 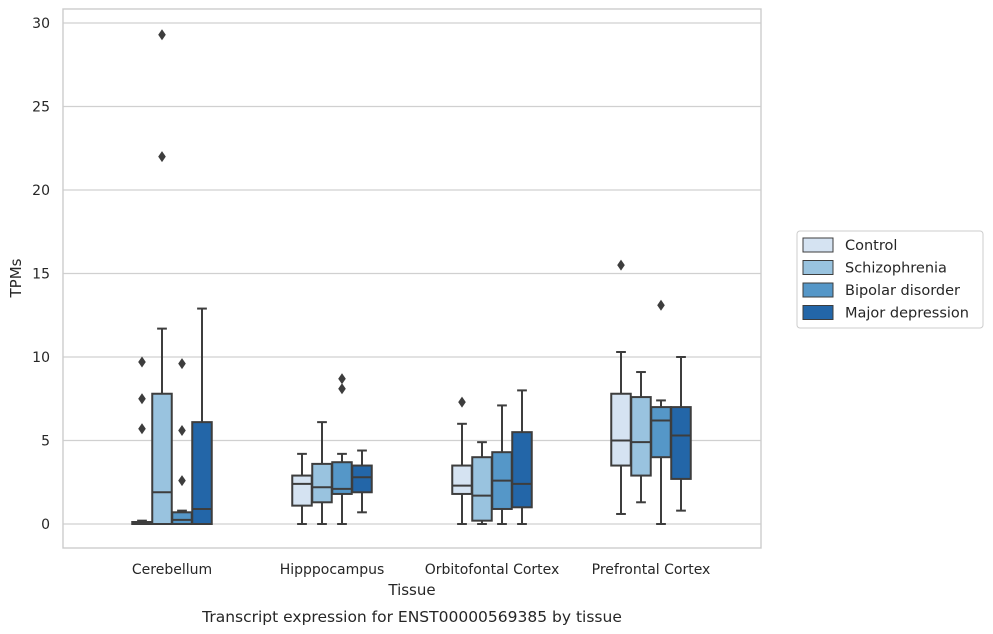 What do you see at coordinates (41, 24) in the screenshot?
I see `y-tick-label-30: 30` at bounding box center [41, 24].